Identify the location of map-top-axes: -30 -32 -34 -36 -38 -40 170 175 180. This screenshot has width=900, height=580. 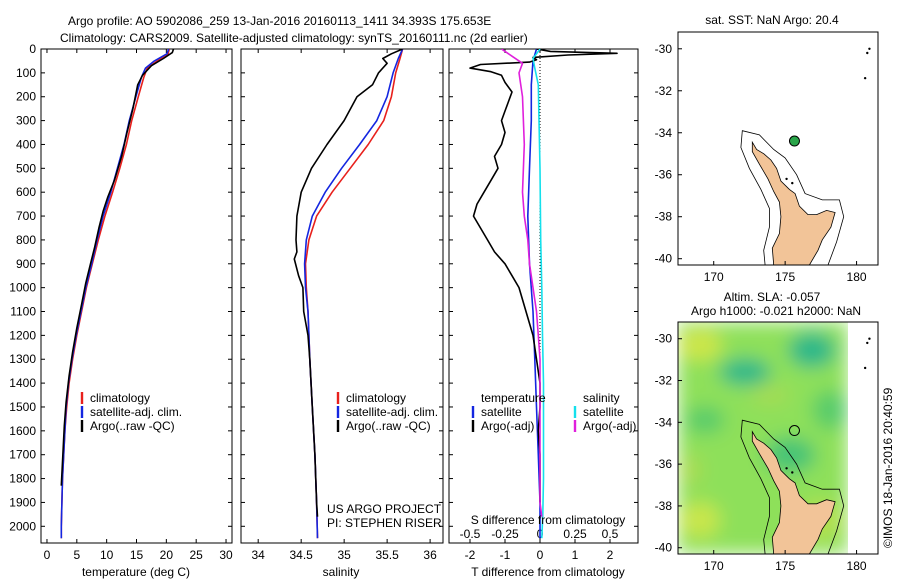
(761, 163).